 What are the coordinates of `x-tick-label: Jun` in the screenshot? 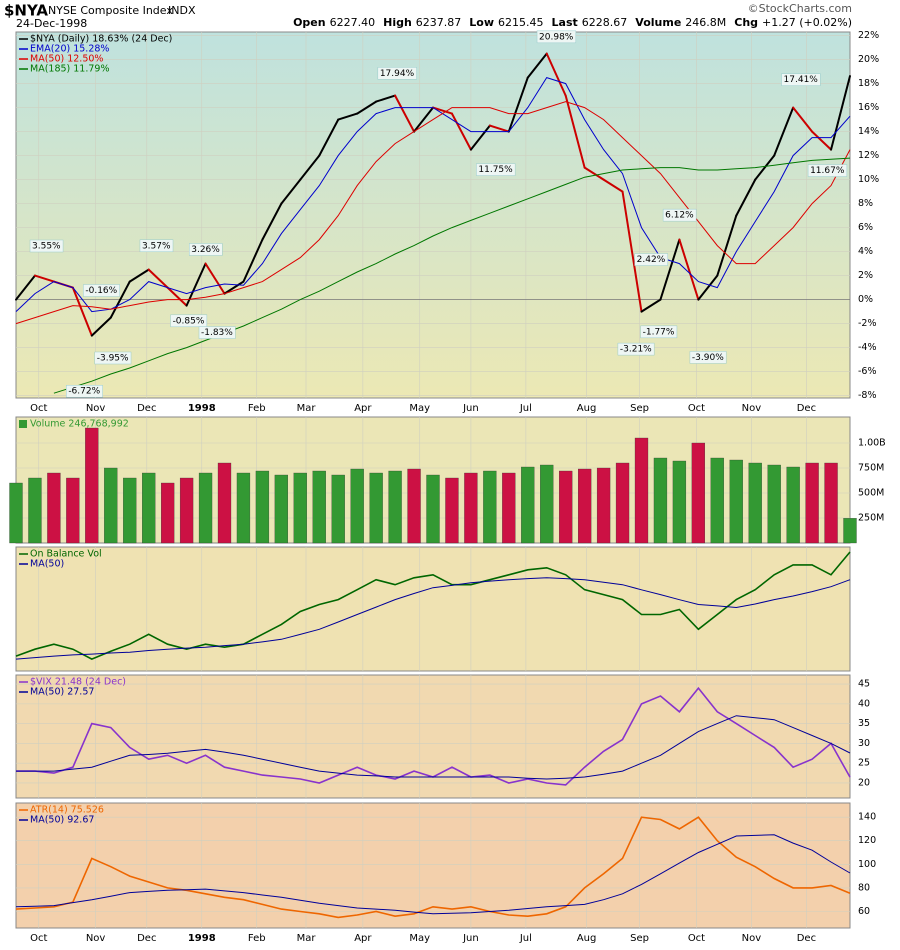 It's located at (470, 938).